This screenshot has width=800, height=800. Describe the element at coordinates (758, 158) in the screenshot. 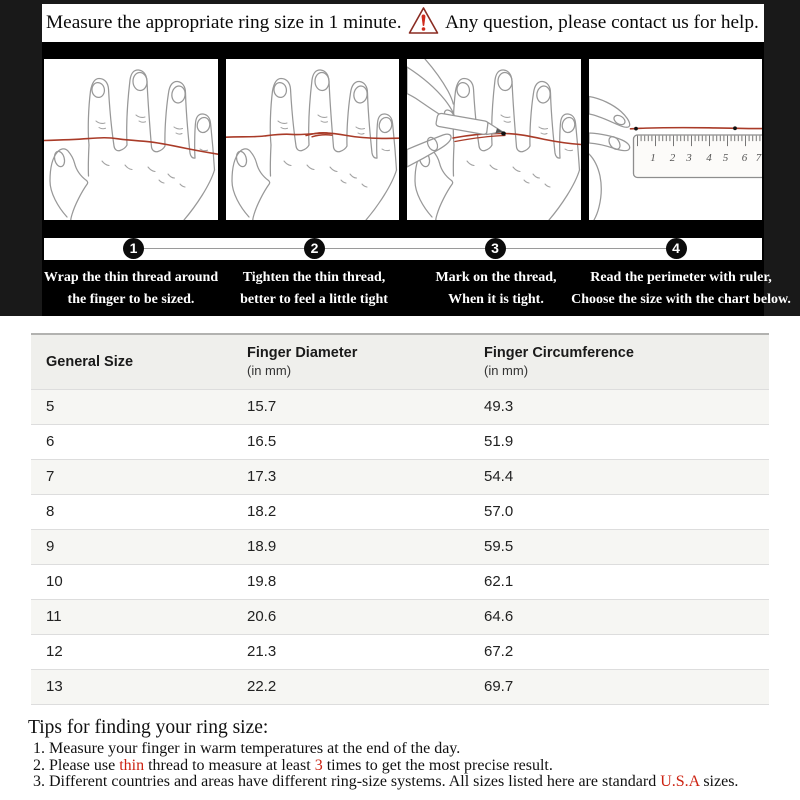

I see `svg-text: 7` at that location.